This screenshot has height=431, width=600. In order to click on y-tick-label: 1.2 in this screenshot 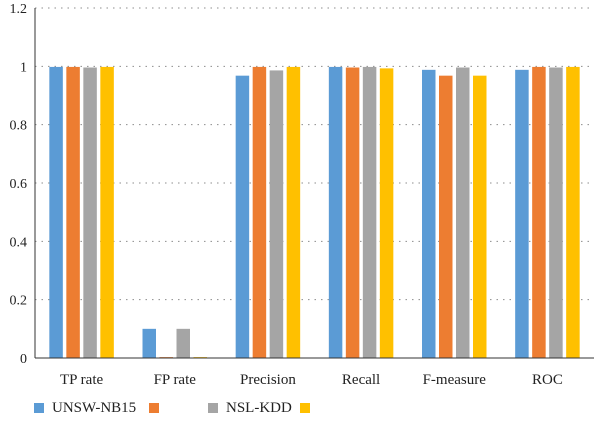, I will do `click(19, 9)`.